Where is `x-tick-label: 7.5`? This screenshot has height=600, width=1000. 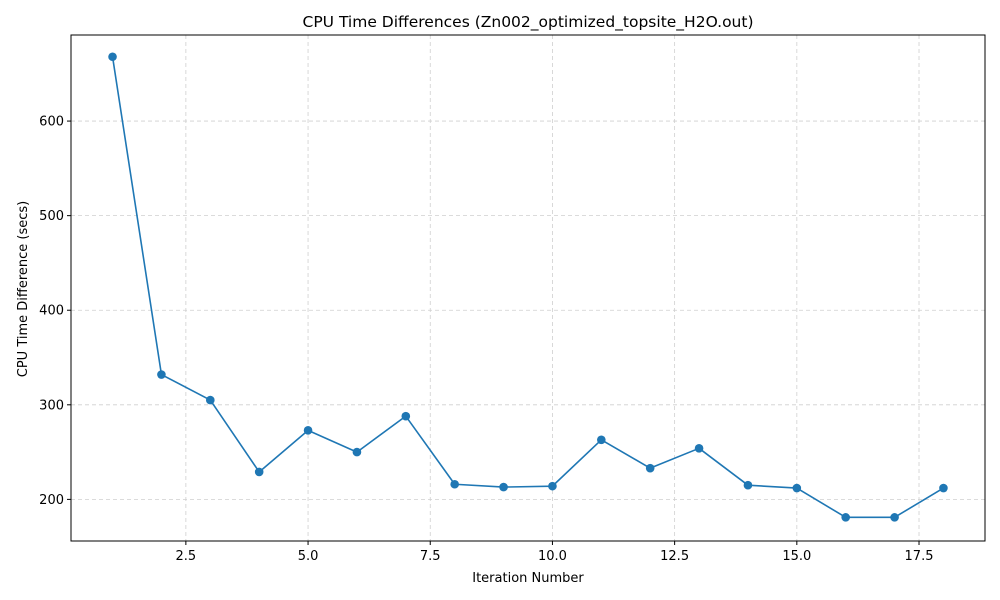 x-tick-label: 7.5 is located at coordinates (430, 556).